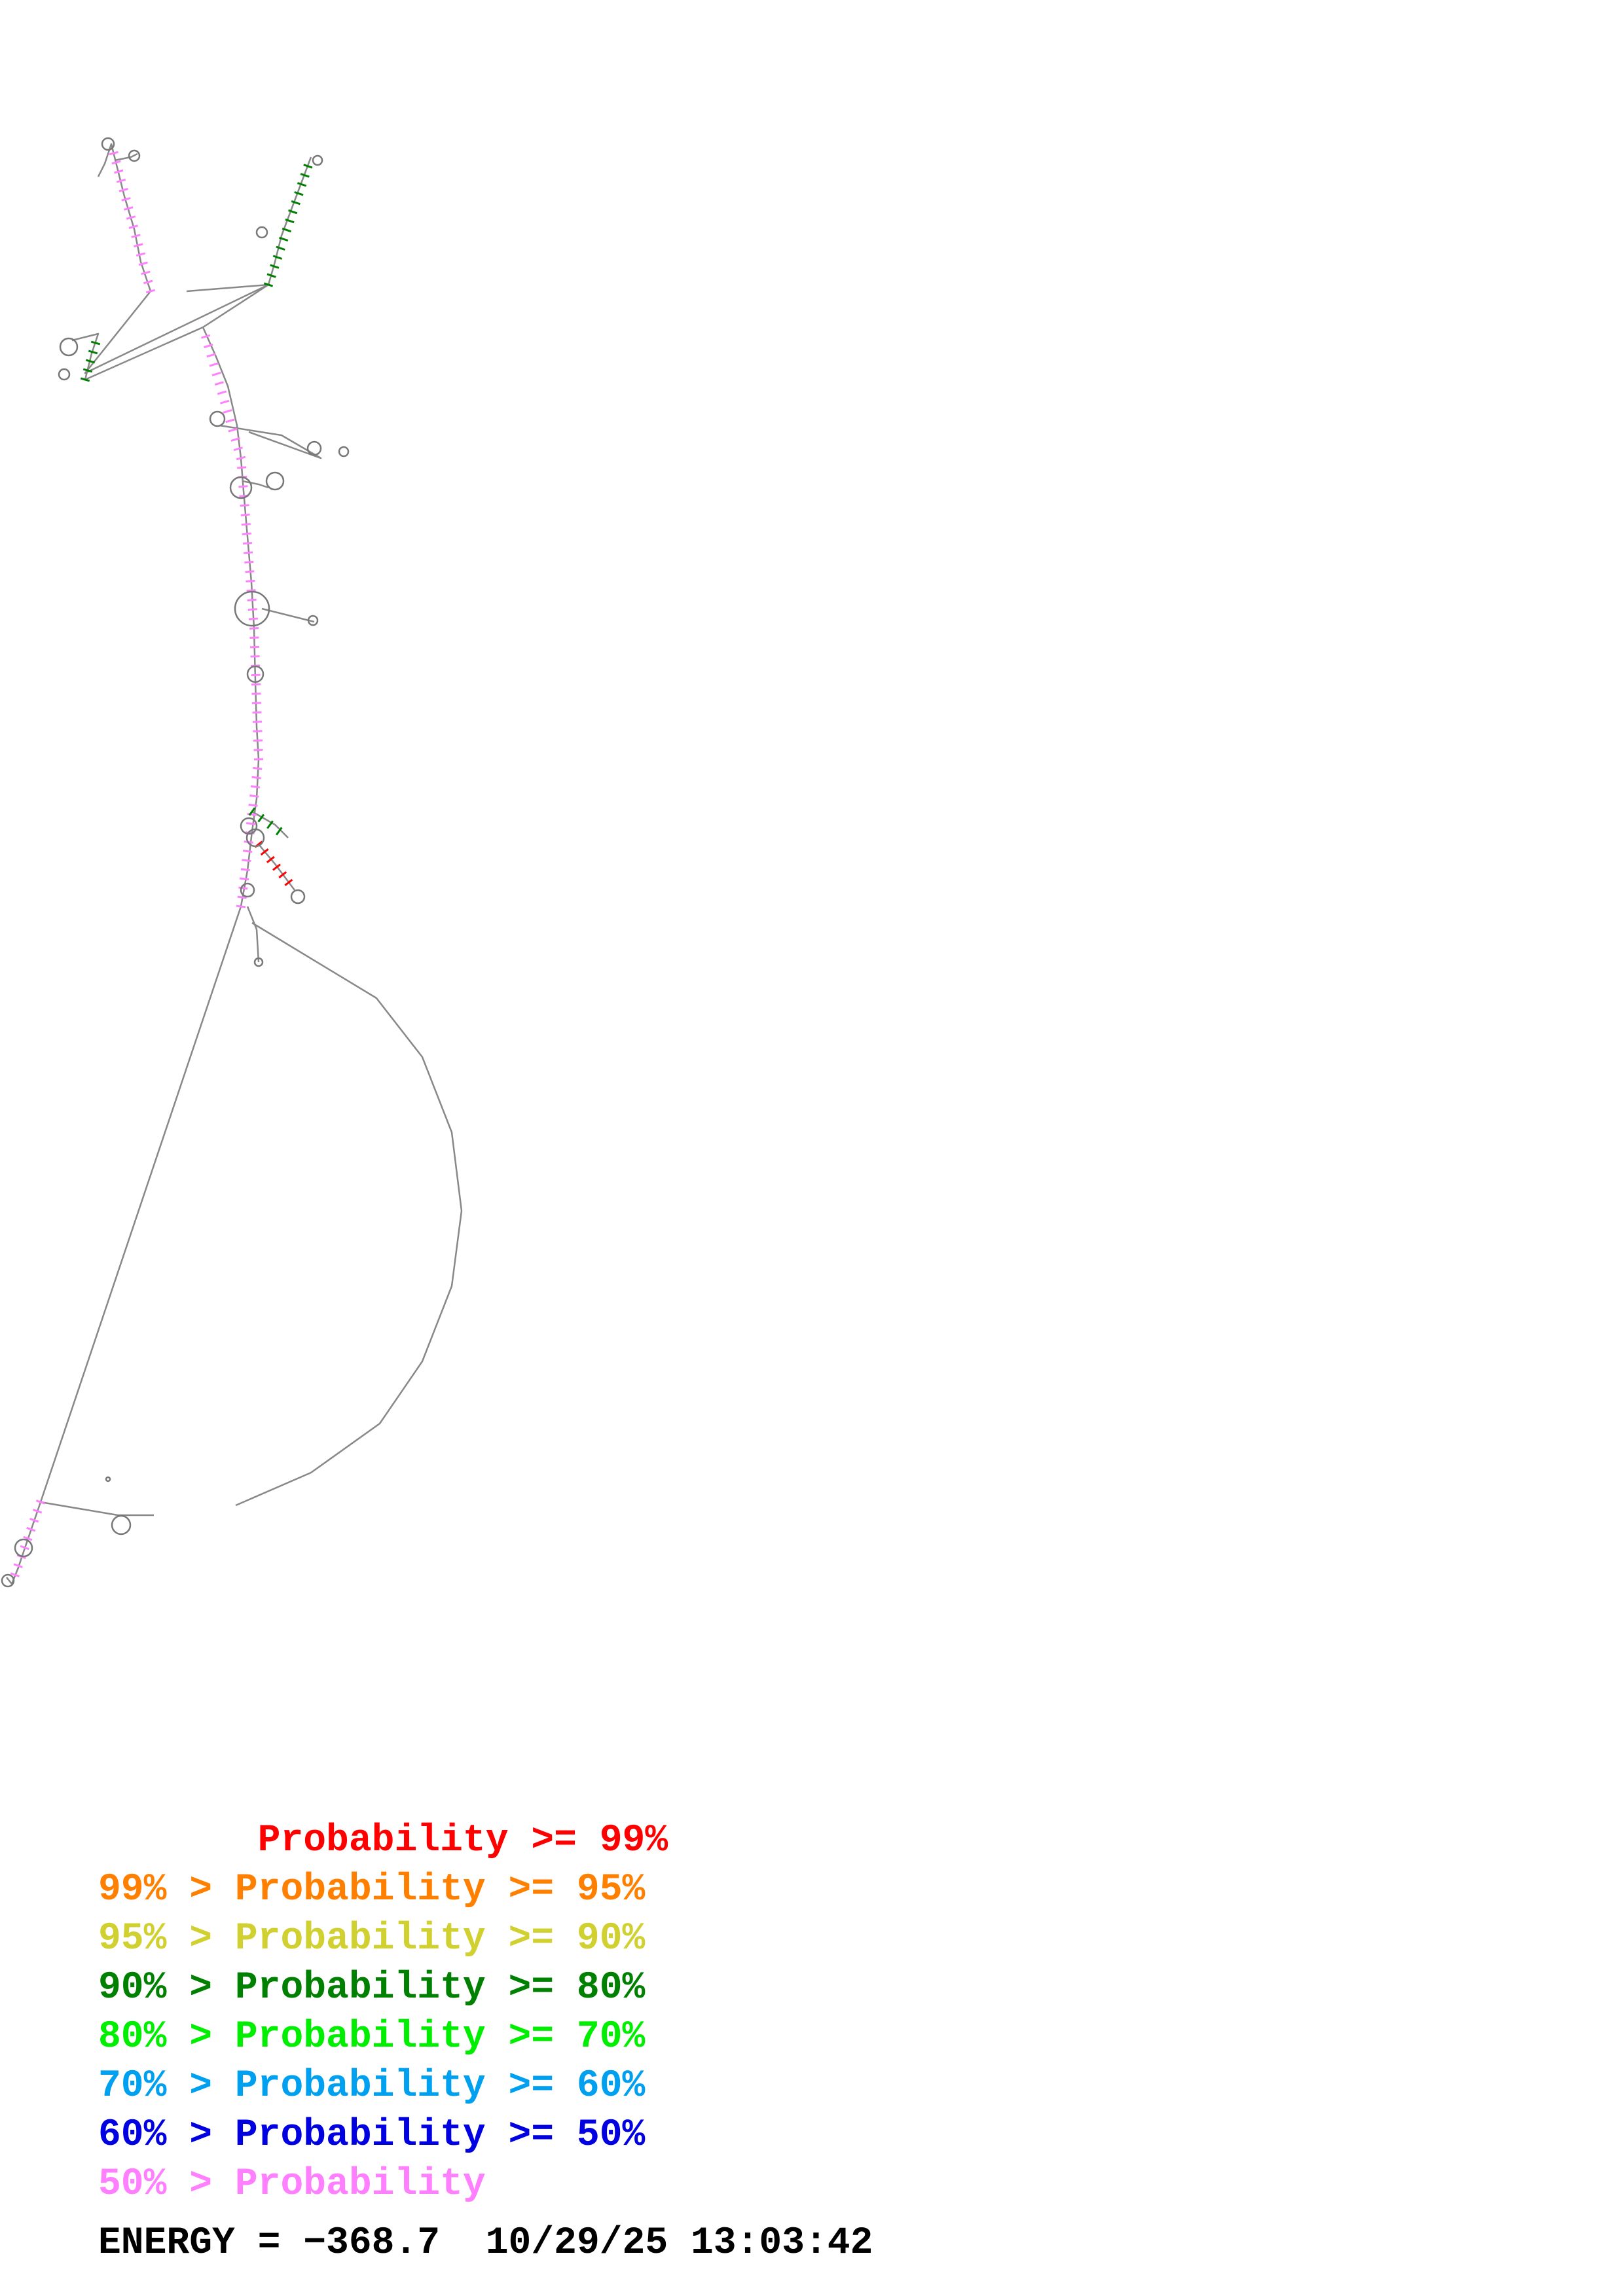  What do you see at coordinates (383, 1841) in the screenshot?
I see `legend-row-99: Probability >= 99%` at bounding box center [383, 1841].